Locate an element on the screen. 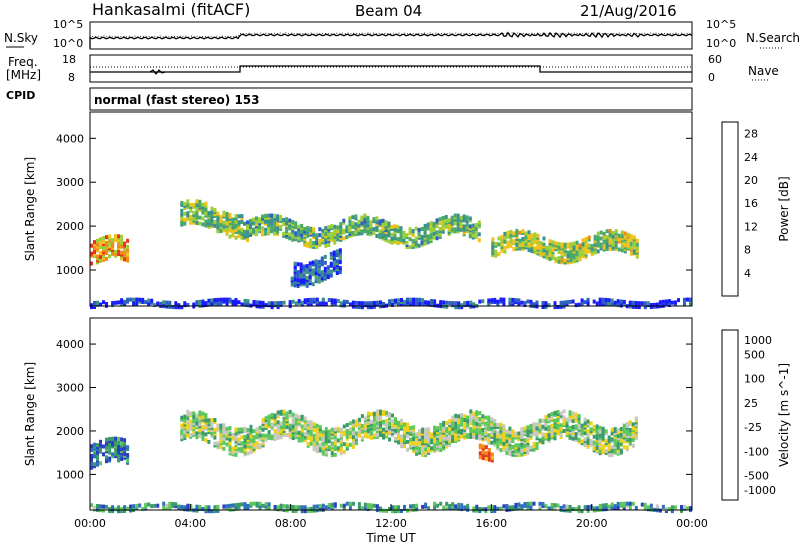 This screenshot has width=800, height=554. colorbar-tick-label: 500 is located at coordinates (754, 354).